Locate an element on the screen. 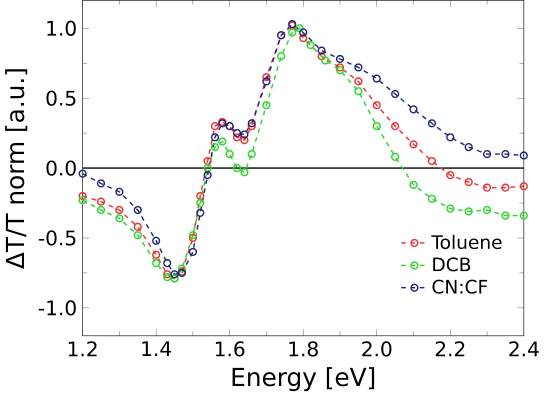 Image resolution: width=545 pixels, height=396 pixels. x-tick-label: 2.0 is located at coordinates (377, 348).